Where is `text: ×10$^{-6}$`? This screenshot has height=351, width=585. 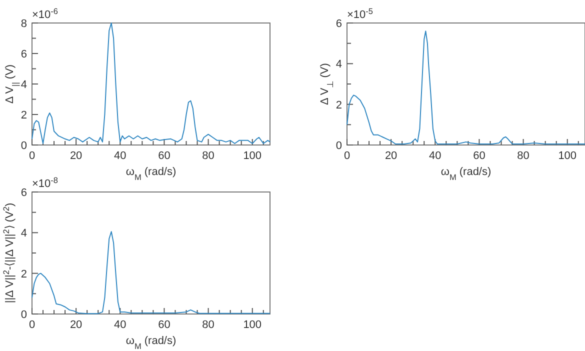 text: ×10$^{-6}$ is located at coordinates (45, 13).